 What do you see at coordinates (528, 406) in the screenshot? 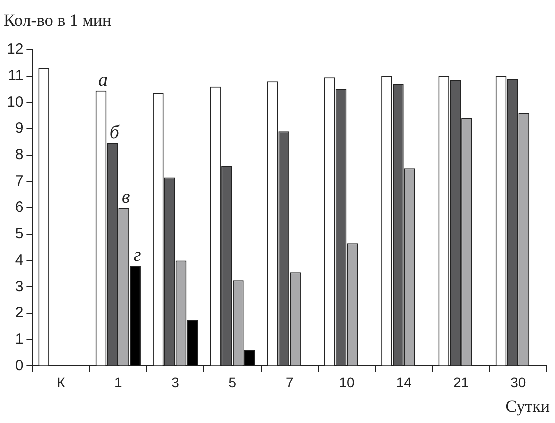
I see `x-axis-title: Сутки` at bounding box center [528, 406].